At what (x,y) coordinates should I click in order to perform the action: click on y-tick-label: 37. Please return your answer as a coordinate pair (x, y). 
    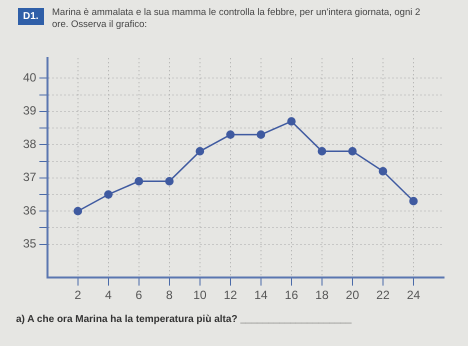
    Looking at the image, I should click on (29, 177).